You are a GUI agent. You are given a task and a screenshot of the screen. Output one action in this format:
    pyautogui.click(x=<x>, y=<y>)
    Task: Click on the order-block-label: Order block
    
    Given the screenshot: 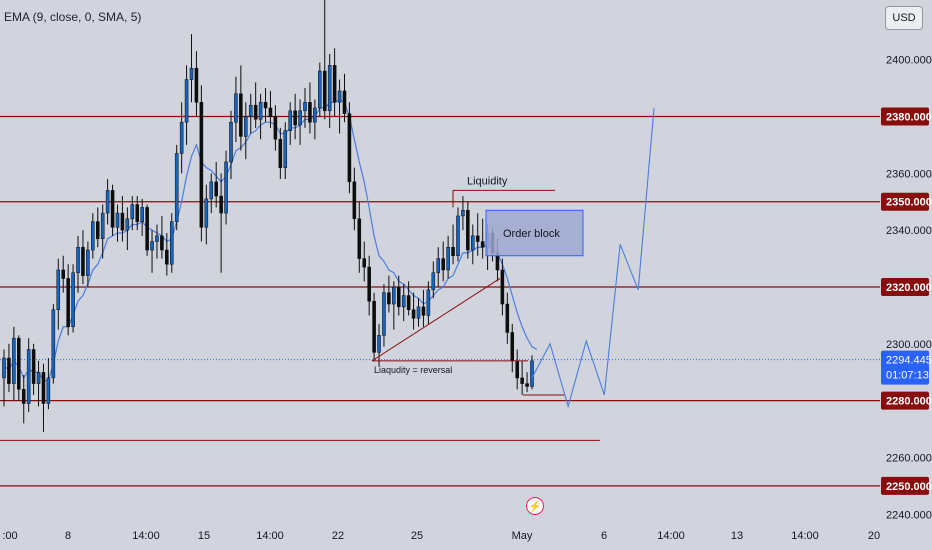 What is the action you would take?
    pyautogui.click(x=531, y=234)
    